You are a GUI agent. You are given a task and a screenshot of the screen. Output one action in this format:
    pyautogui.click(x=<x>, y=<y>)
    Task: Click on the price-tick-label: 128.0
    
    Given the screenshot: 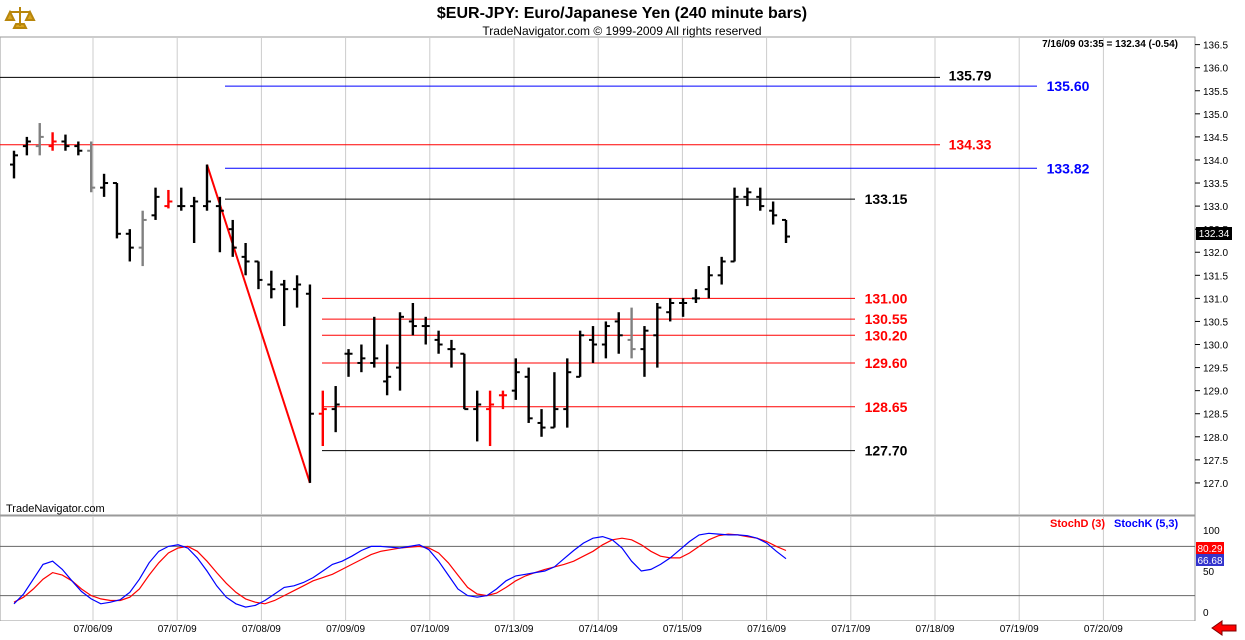 What is the action you would take?
    pyautogui.click(x=1215, y=438)
    